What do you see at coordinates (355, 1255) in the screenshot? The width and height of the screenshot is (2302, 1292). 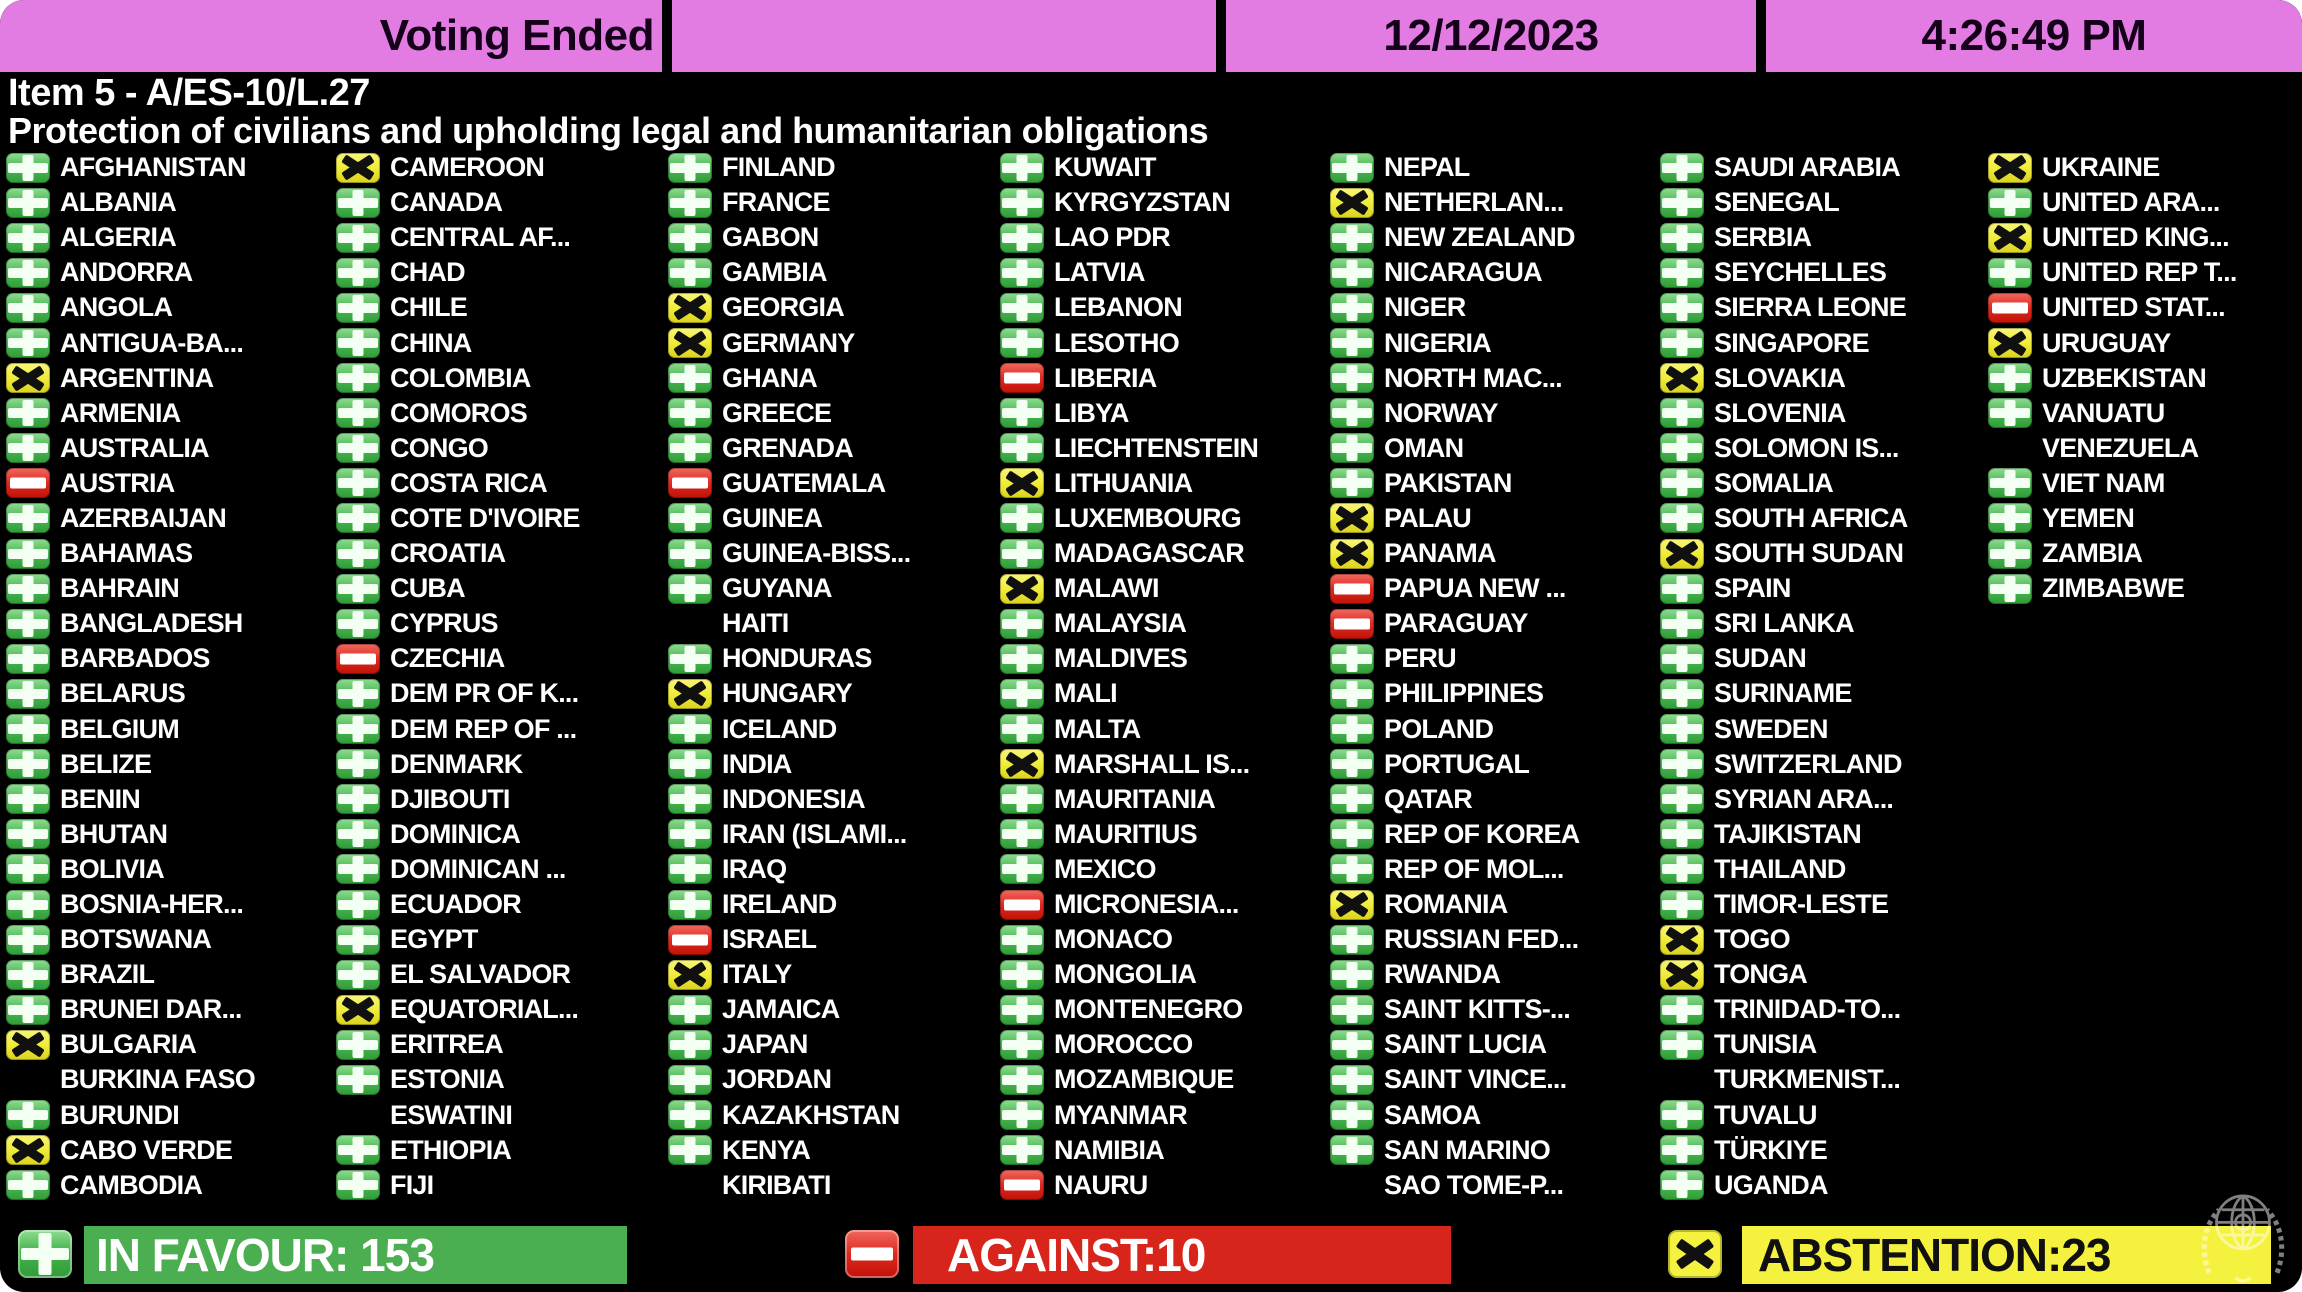 I see `in-favour-total-box: IN FAVOUR: 153` at bounding box center [355, 1255].